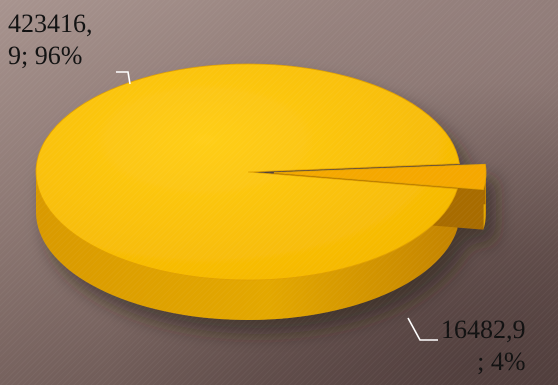 Image resolution: width=558 pixels, height=385 pixels. What do you see at coordinates (45, 55) in the screenshot?
I see `data-label-line: 9; 96%` at bounding box center [45, 55].